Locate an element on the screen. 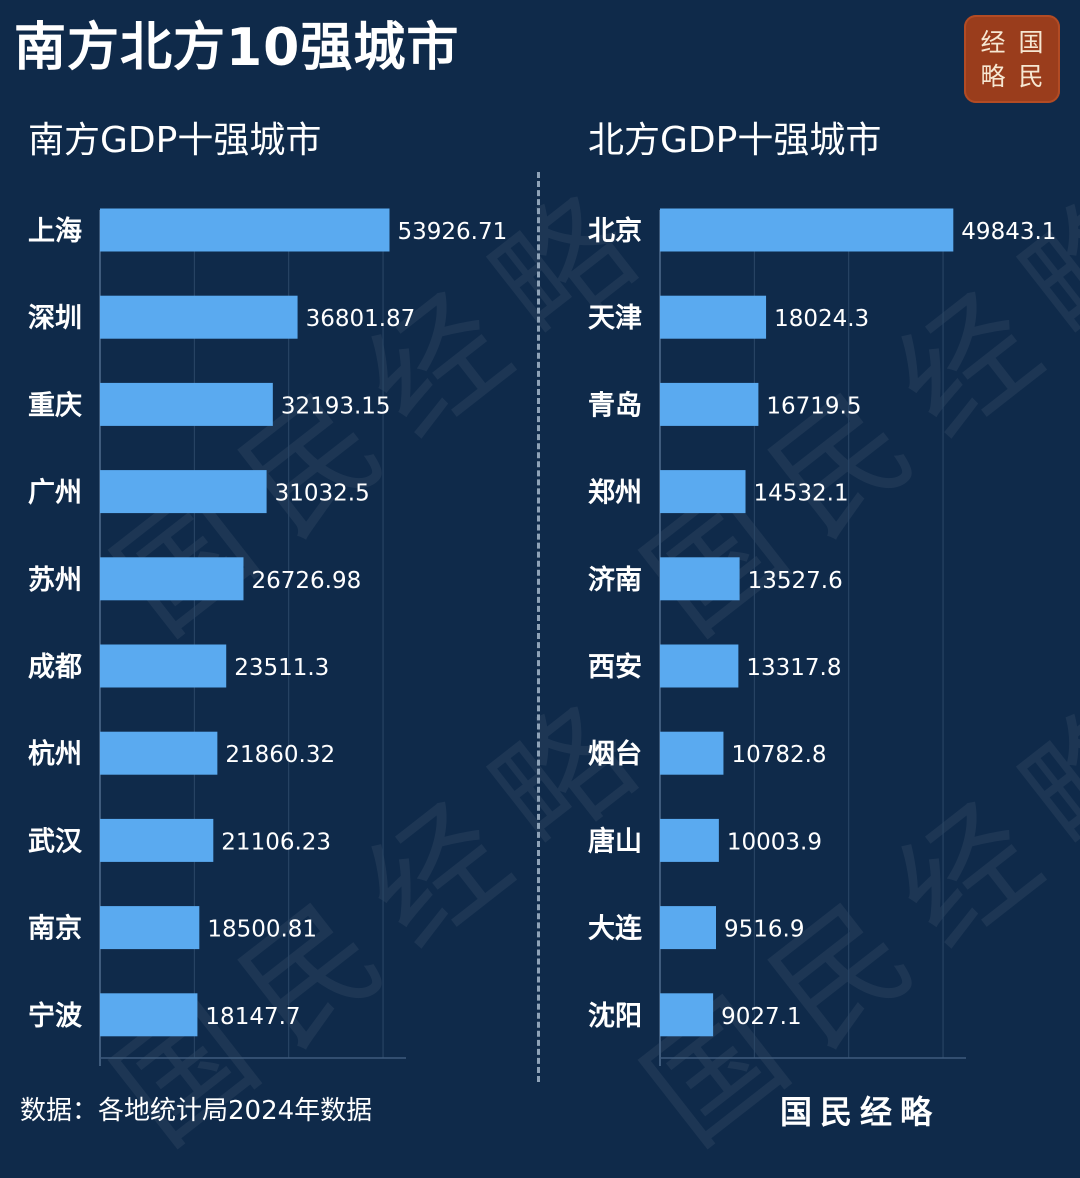 The image size is (1080, 1178). data-label: 26726.98 is located at coordinates (306, 581).